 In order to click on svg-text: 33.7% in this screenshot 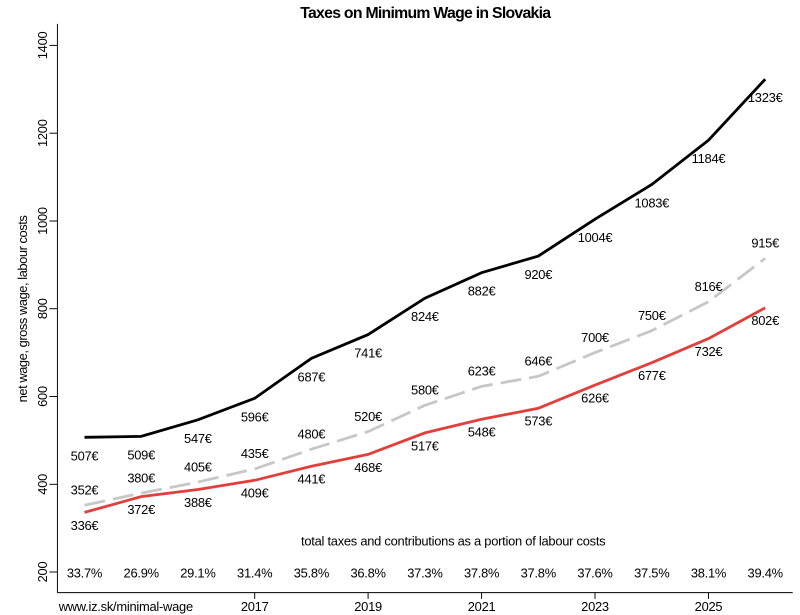, I will do `click(84, 573)`.